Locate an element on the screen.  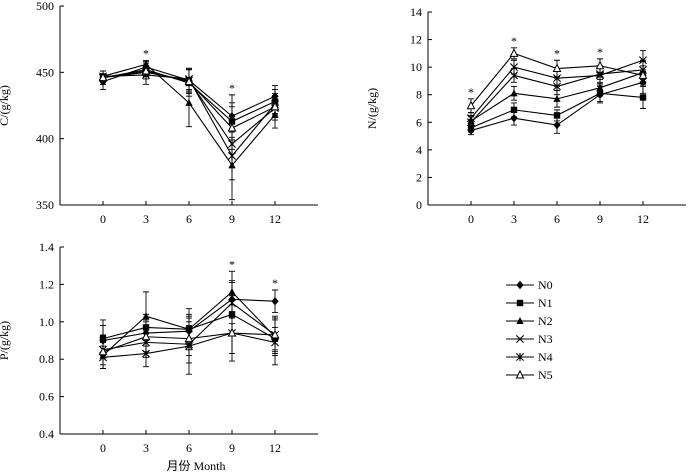
legend-marker-N3 is located at coordinates (520, 339).